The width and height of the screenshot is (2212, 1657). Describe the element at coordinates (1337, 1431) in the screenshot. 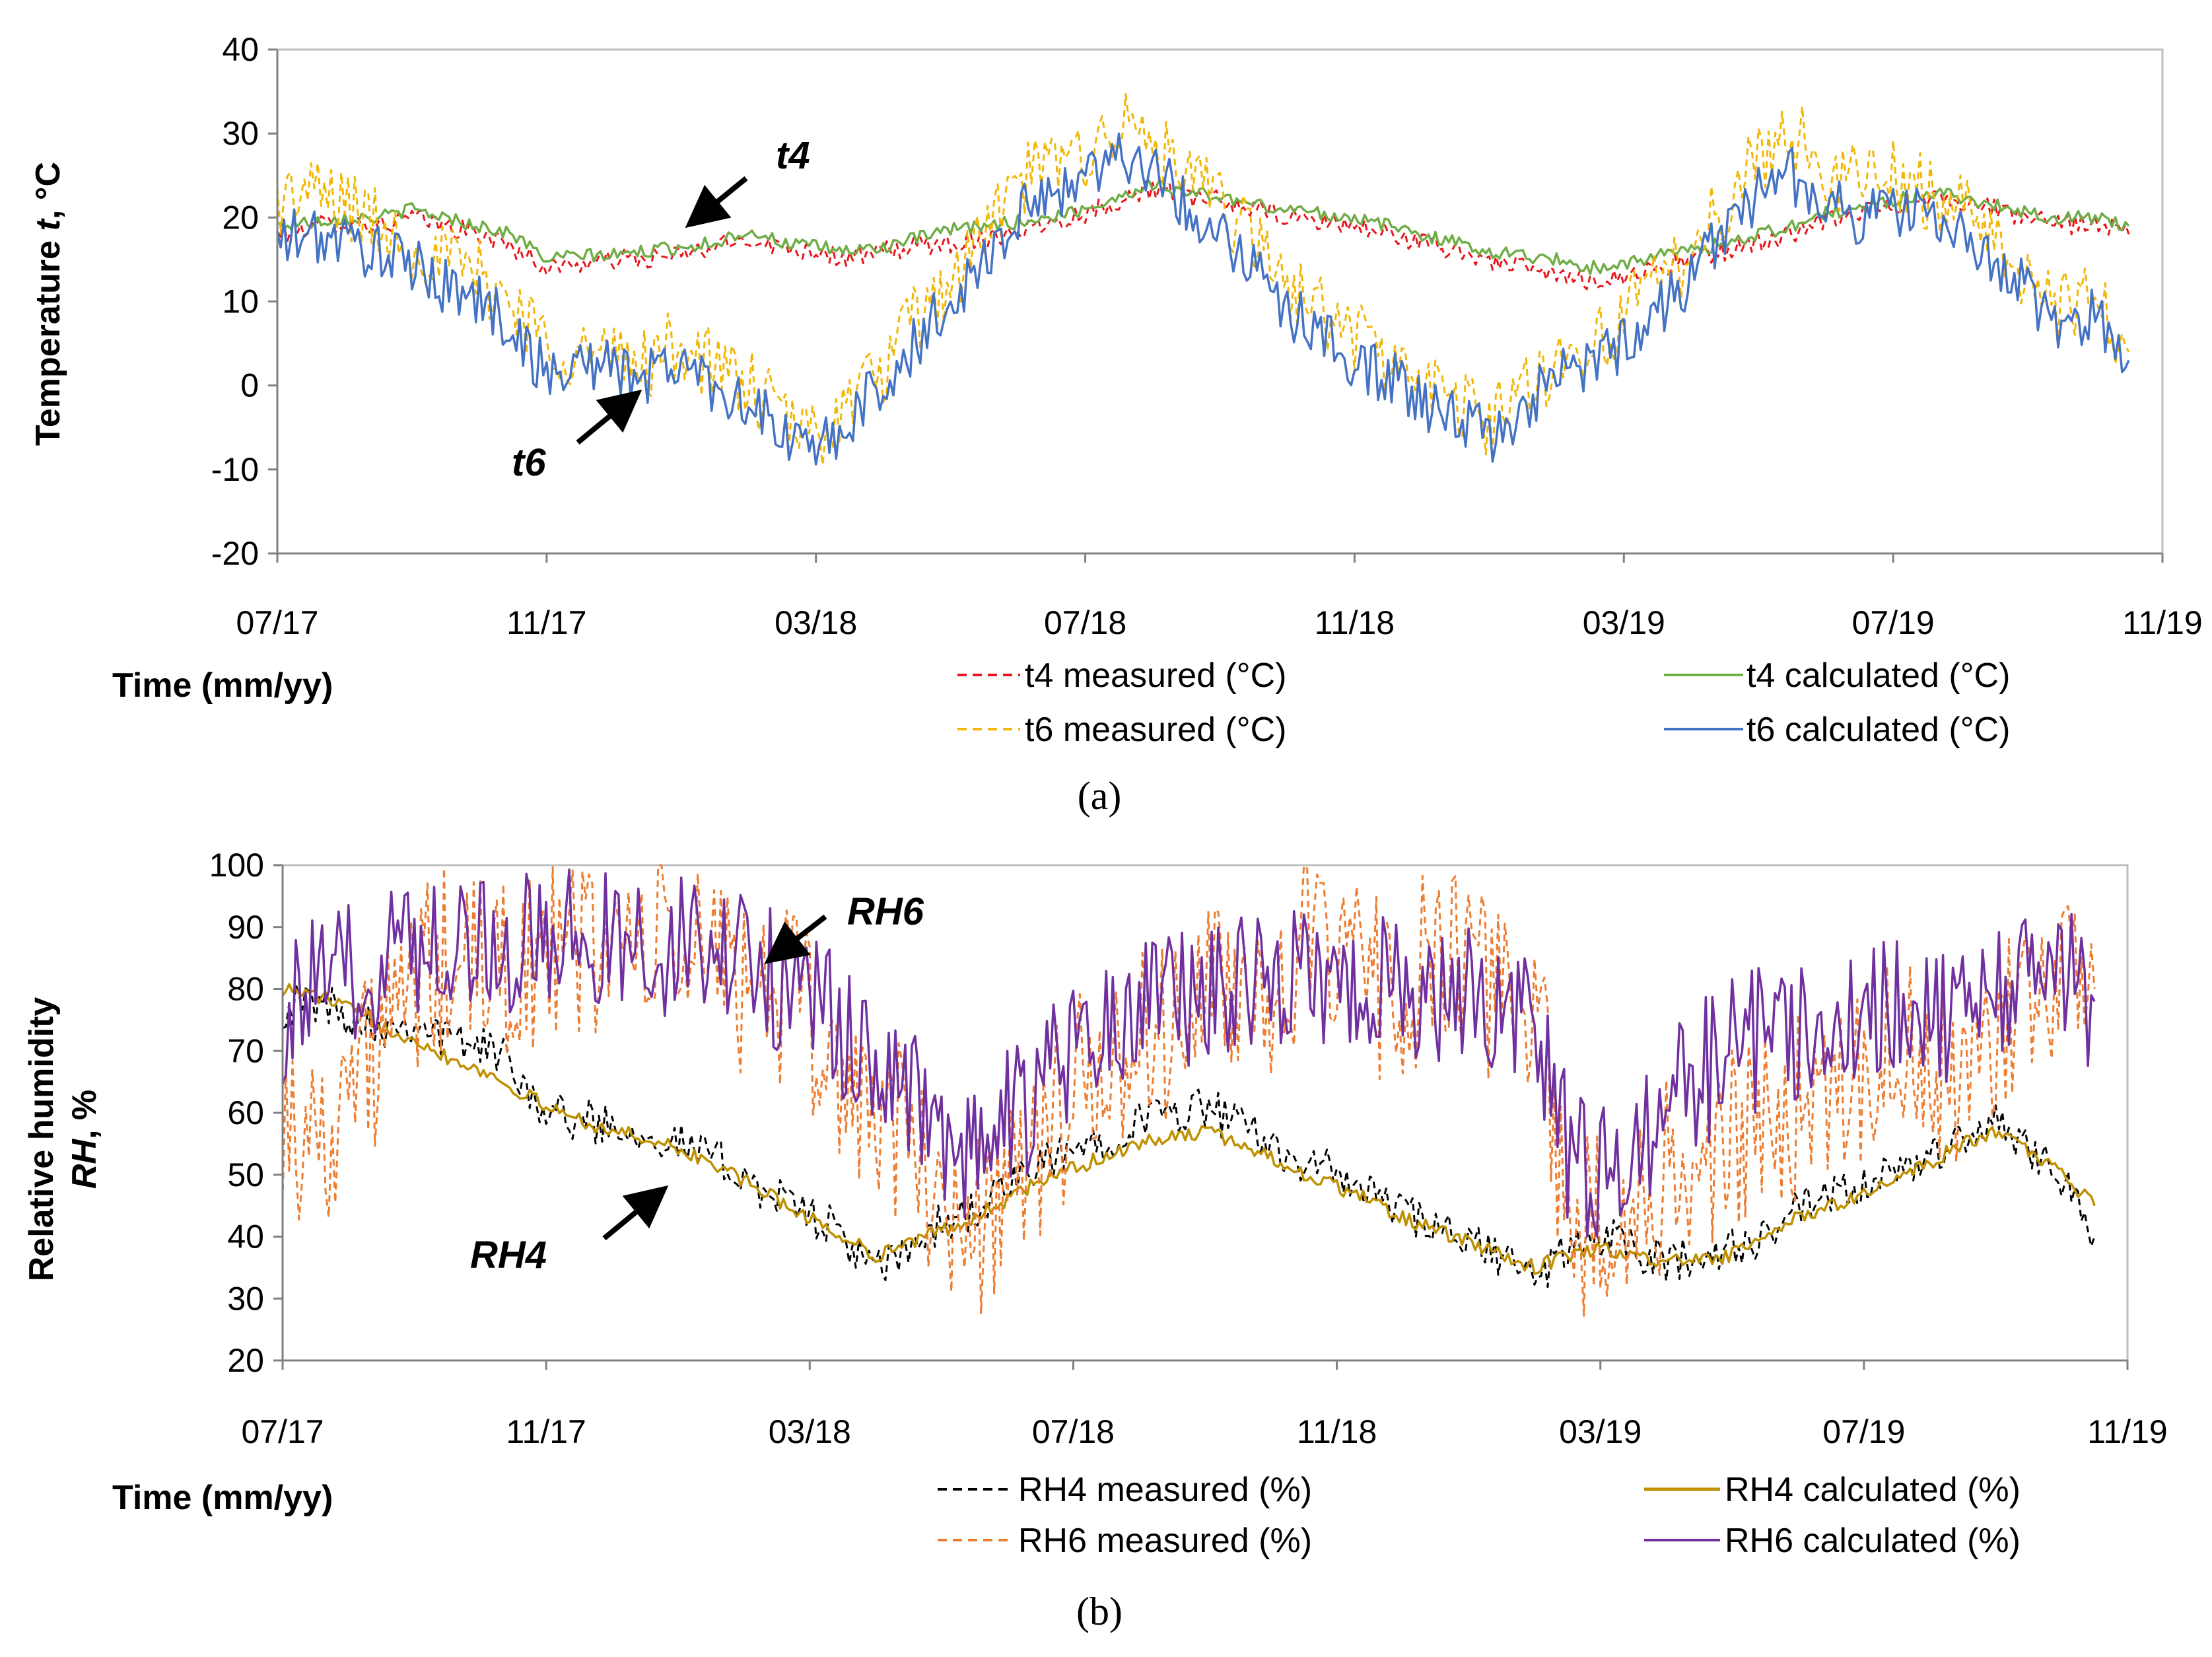

I see `chart-b-x-tick-label: 11/18` at that location.